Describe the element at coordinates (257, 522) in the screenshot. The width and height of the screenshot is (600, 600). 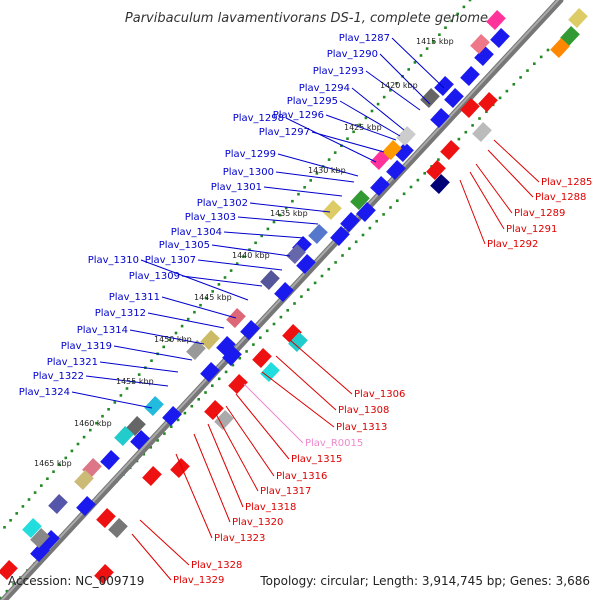
I see `gene-label-plav-1320: Plav_1320` at that location.